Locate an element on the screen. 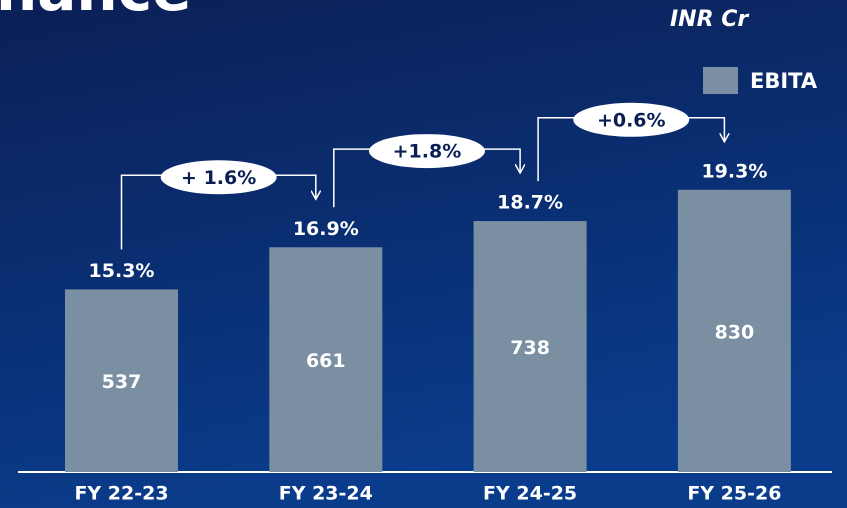 The height and width of the screenshot is (508, 847). margin-label: 16.9% is located at coordinates (326, 229).